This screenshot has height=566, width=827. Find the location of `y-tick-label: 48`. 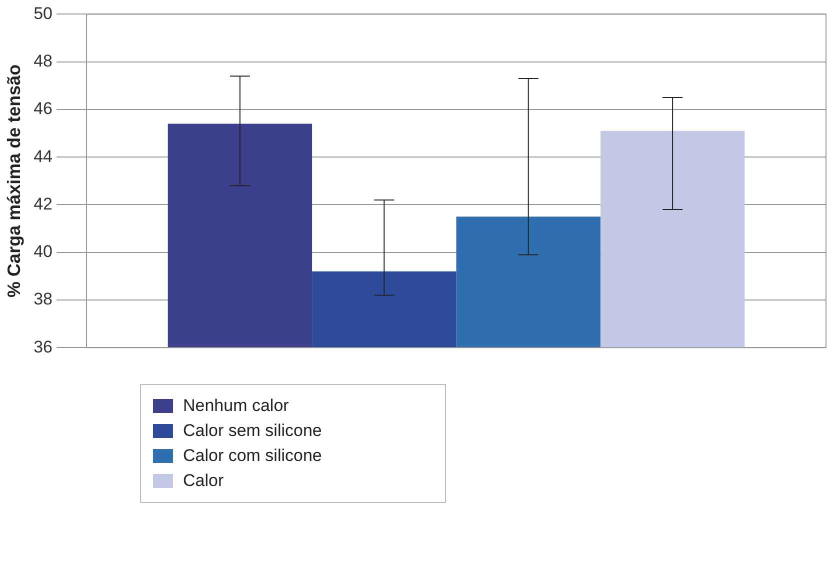

y-tick-label: 48 is located at coordinates (43, 61).